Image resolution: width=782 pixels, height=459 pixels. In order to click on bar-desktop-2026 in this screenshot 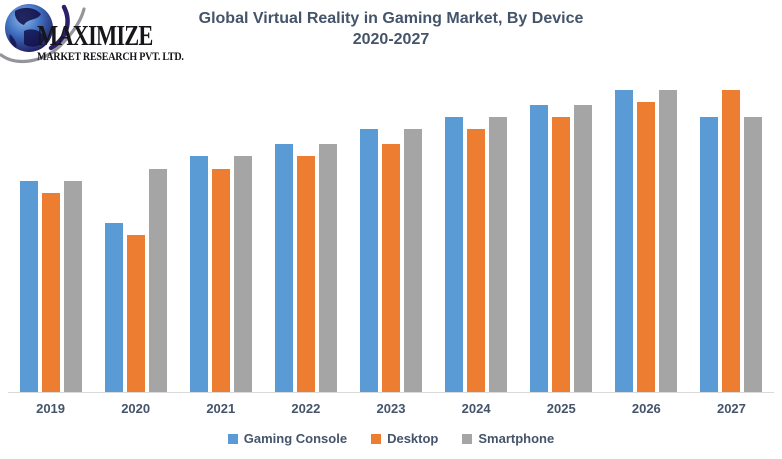, I will do `click(646, 247)`.